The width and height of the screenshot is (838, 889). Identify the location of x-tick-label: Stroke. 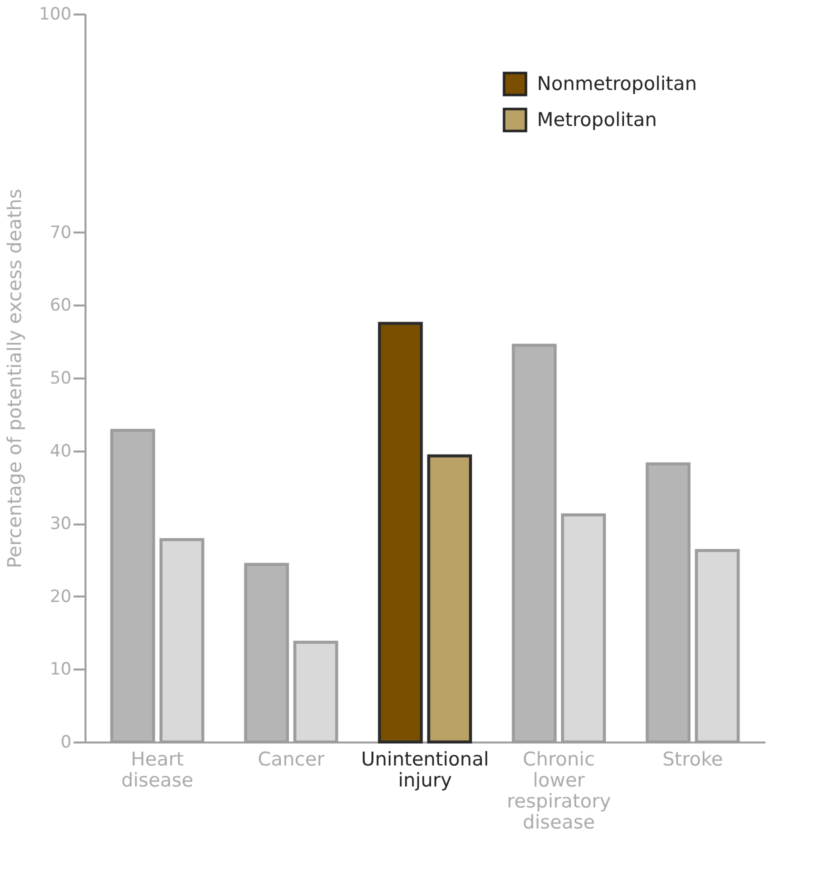
(692, 759).